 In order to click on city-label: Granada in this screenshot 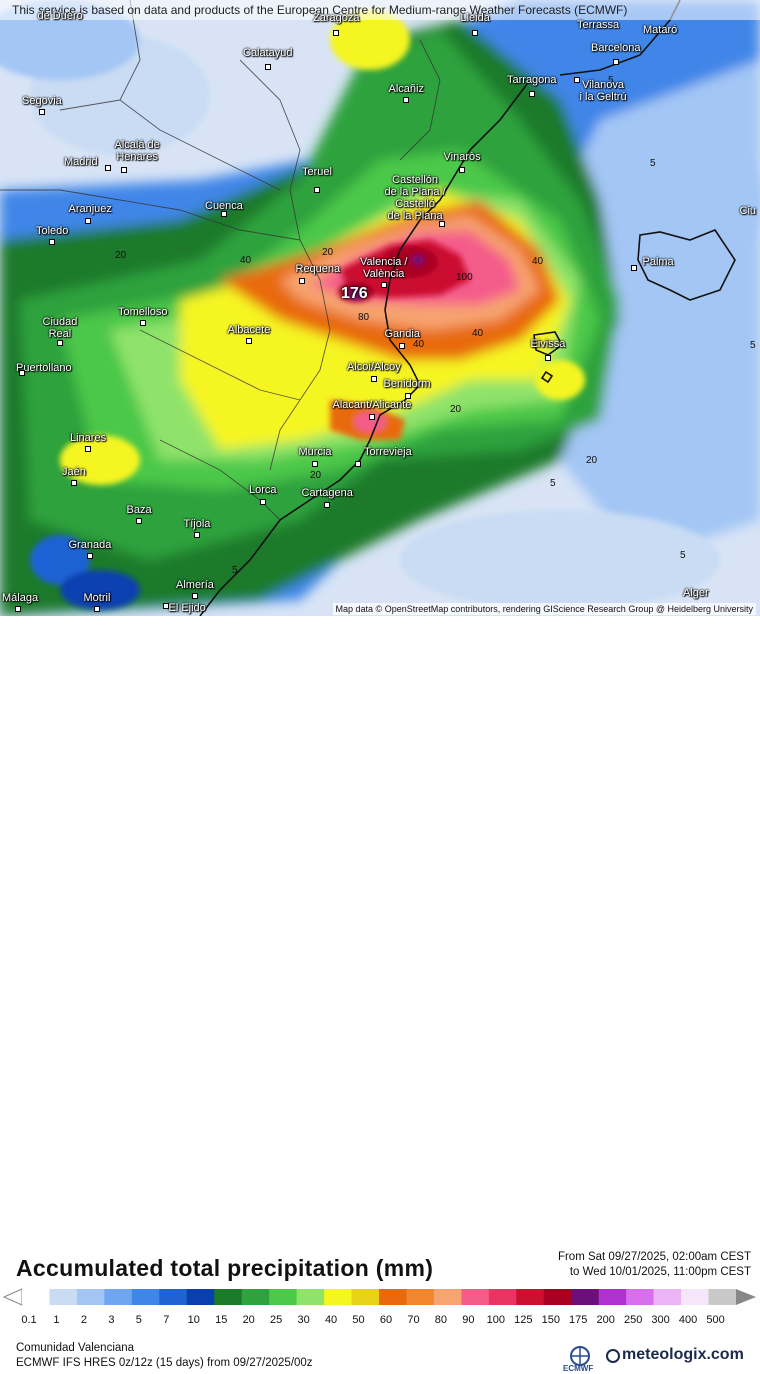, I will do `click(90, 545)`.